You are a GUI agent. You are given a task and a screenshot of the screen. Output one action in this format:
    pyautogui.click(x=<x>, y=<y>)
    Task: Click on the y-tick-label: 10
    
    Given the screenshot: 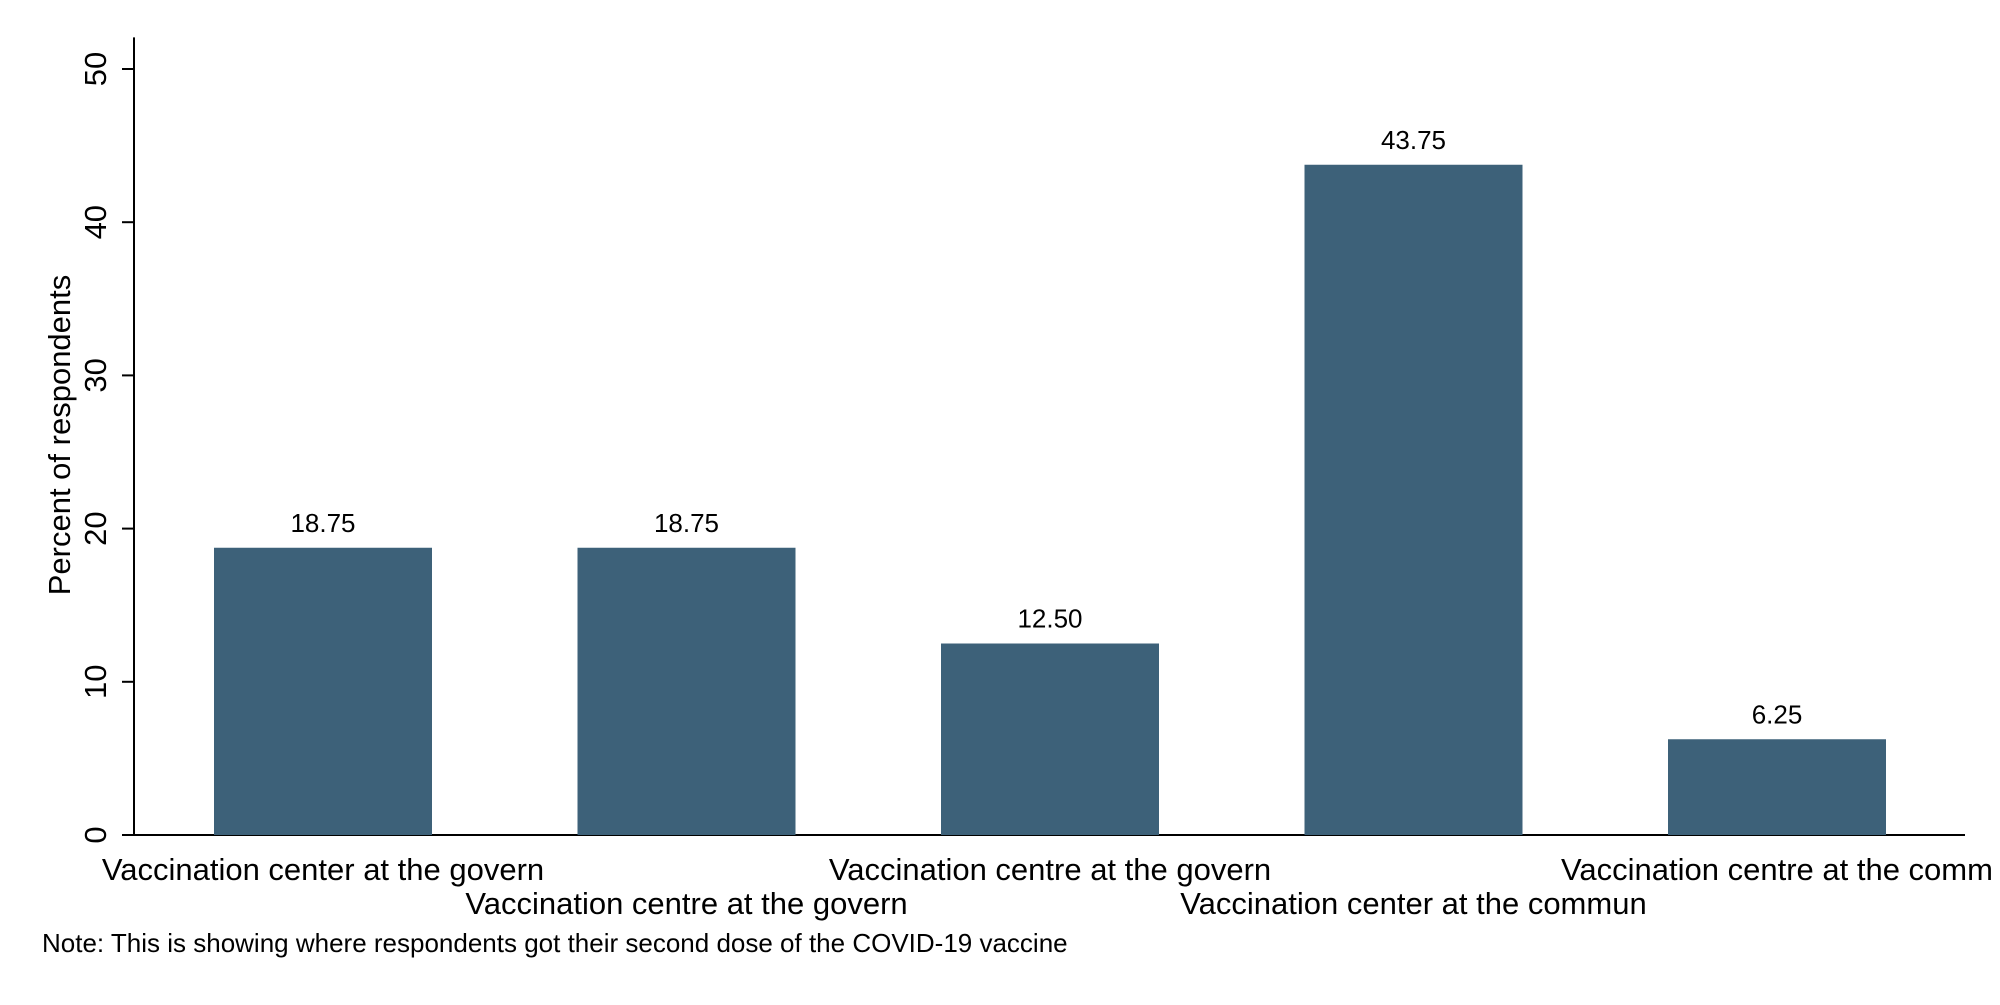 What is the action you would take?
    pyautogui.click(x=95, y=682)
    